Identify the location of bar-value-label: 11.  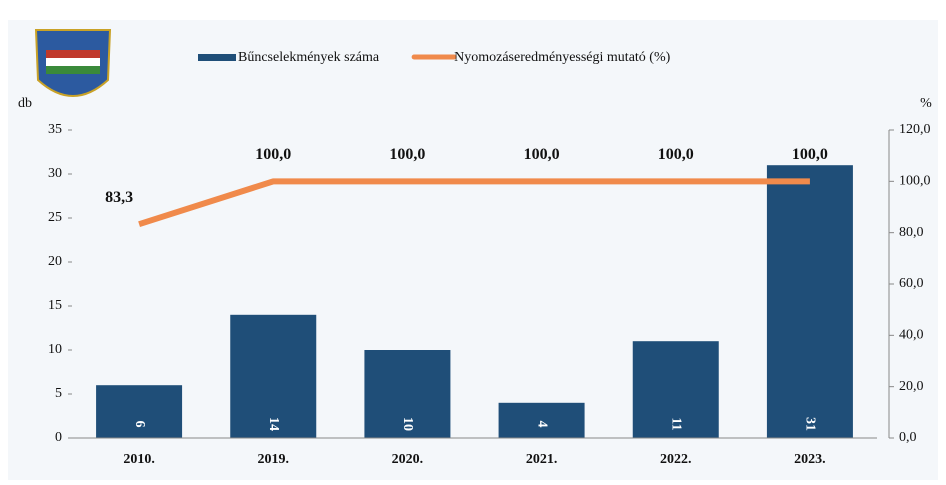
(676, 423).